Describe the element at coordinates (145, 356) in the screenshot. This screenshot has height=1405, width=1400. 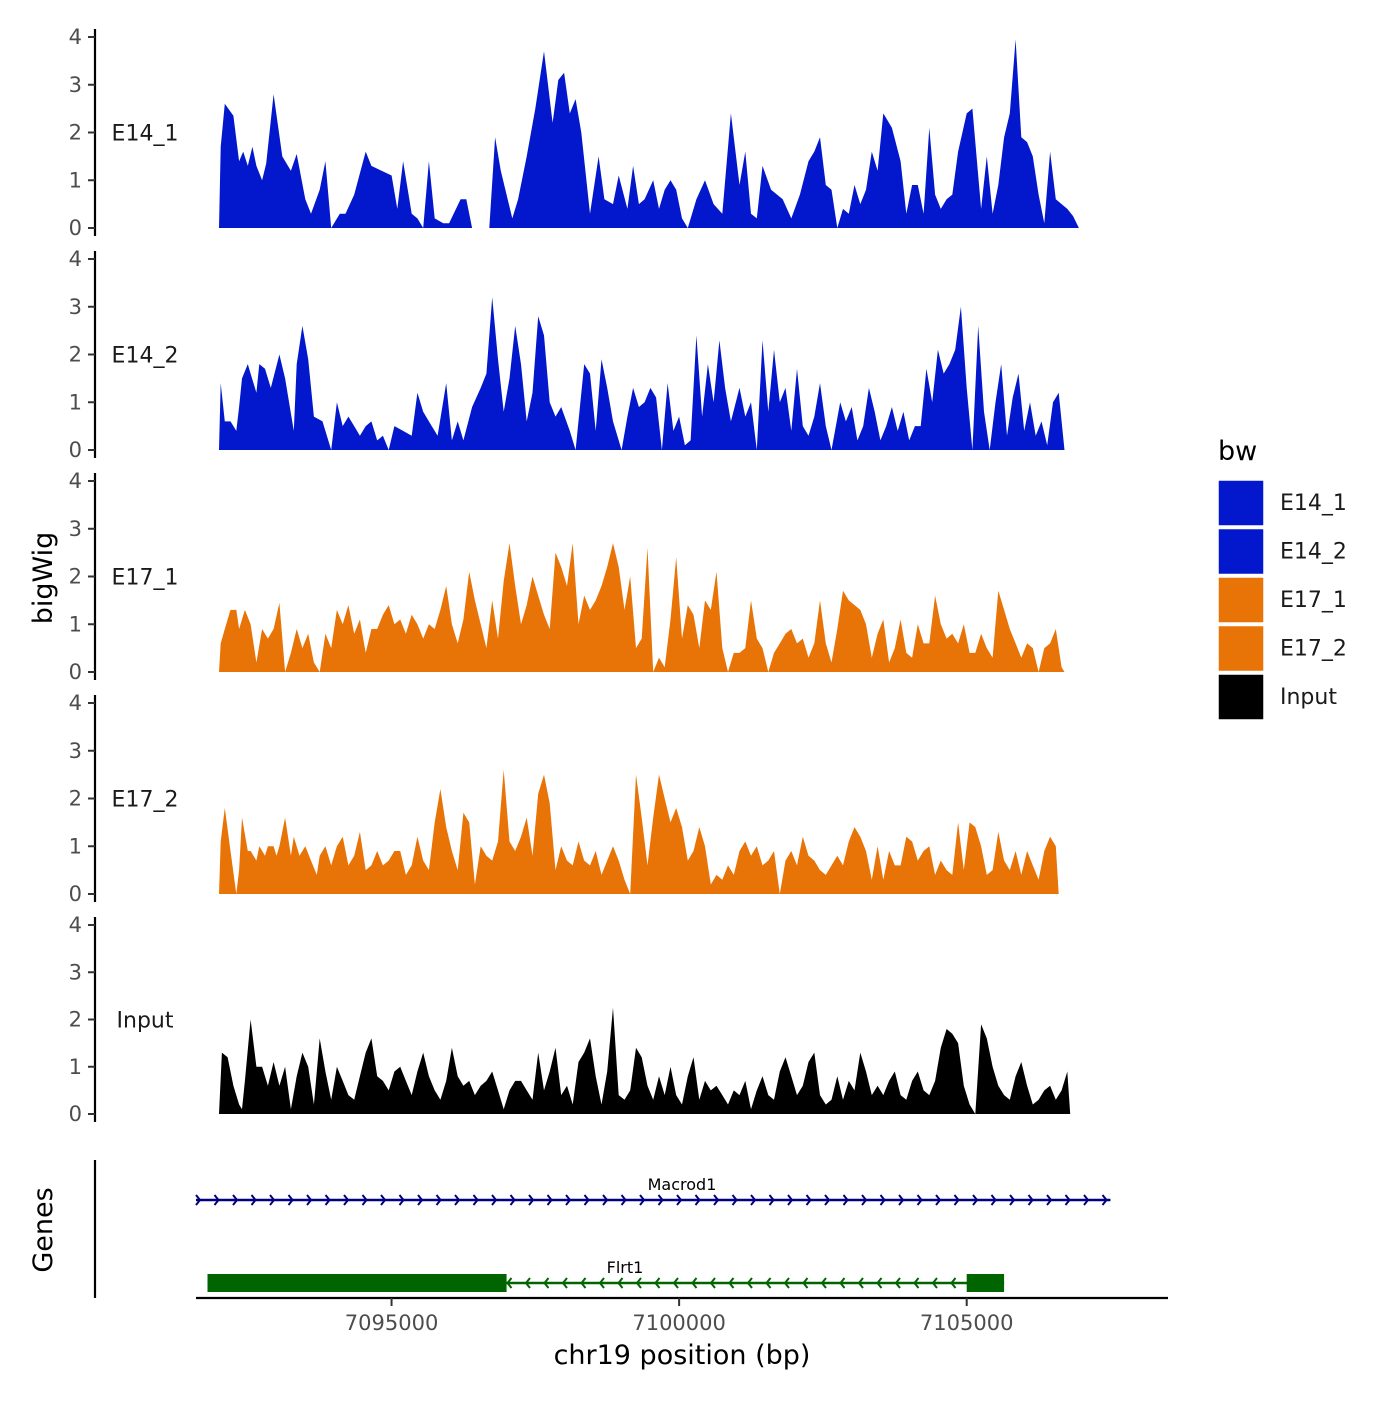
I see `track-label: E14_2` at that location.